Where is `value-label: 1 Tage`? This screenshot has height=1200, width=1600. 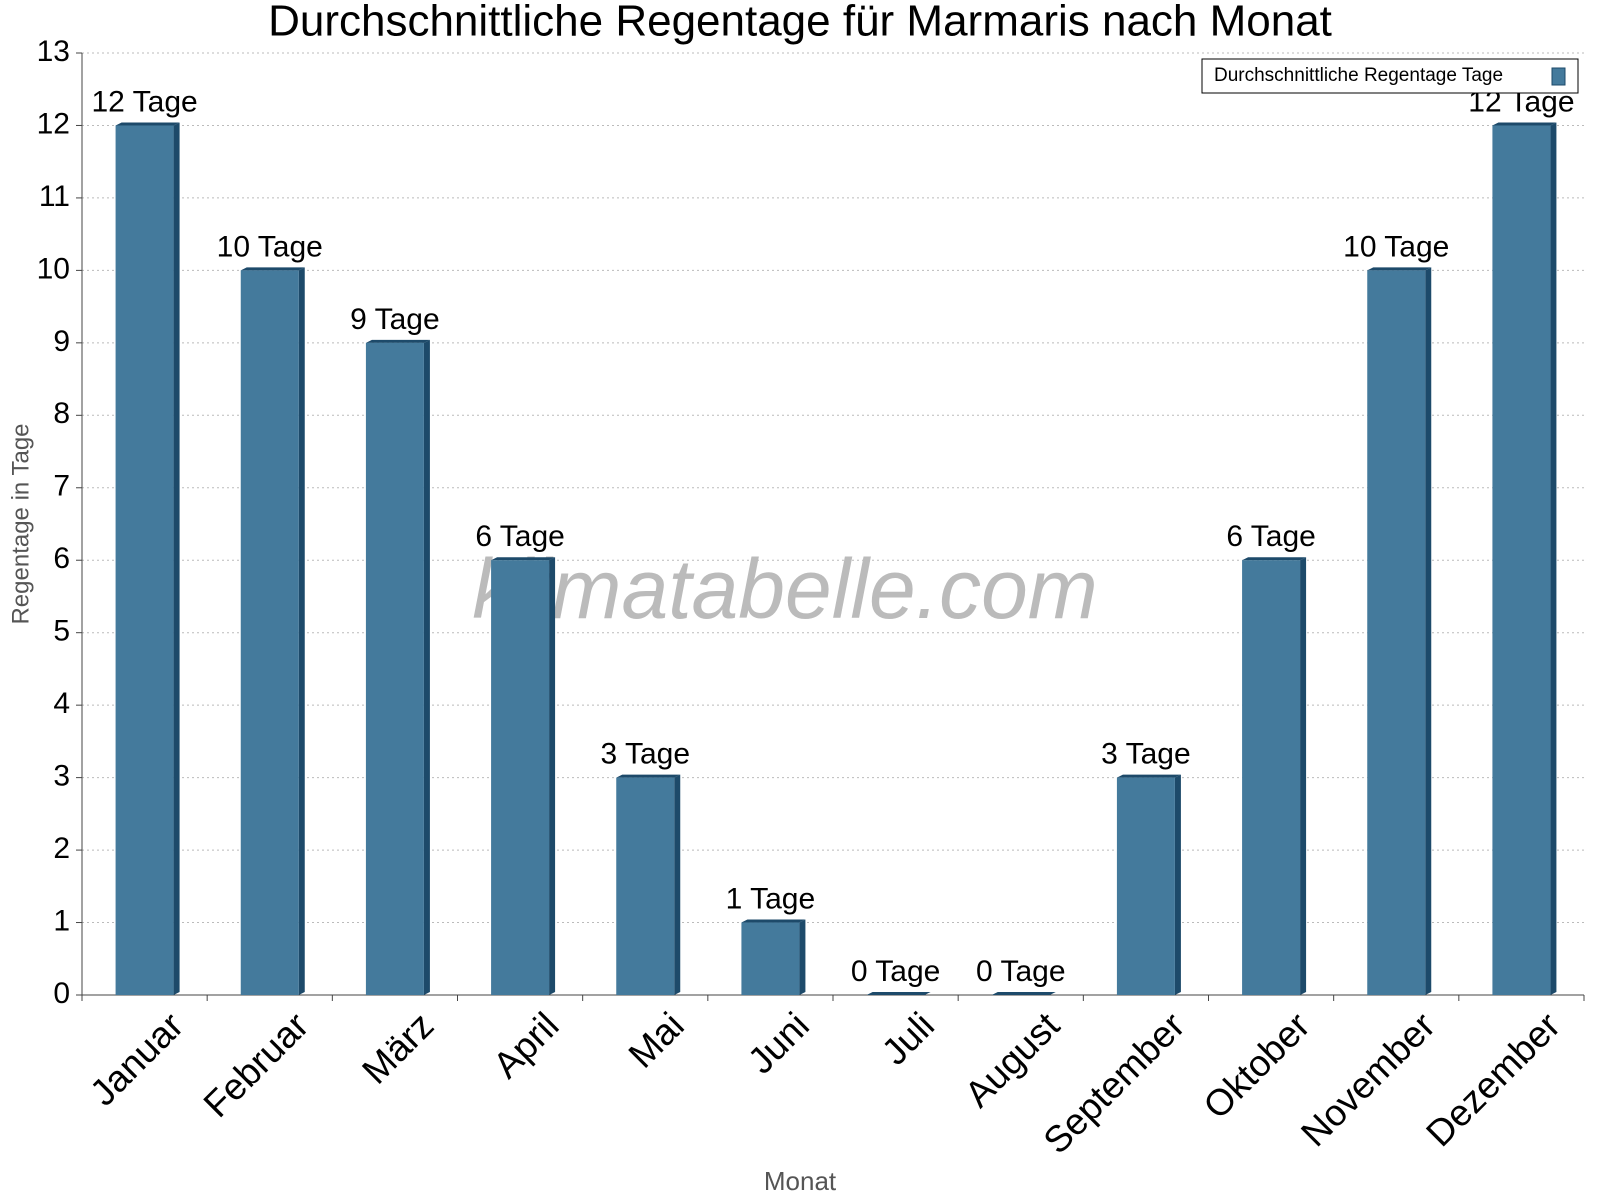 value-label: 1 Tage is located at coordinates (771, 898).